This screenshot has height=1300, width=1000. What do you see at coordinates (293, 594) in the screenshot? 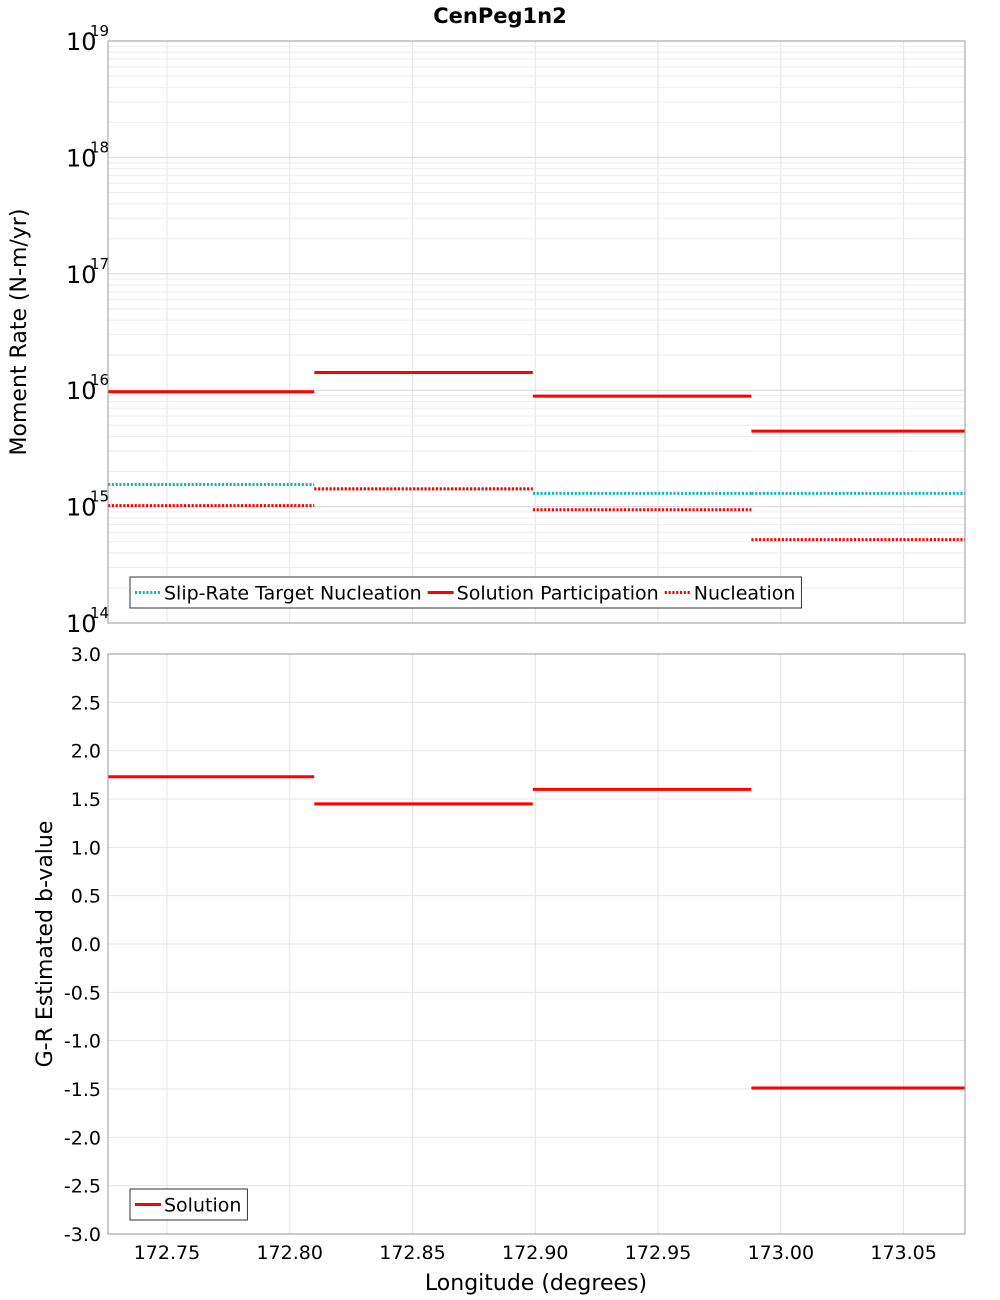
I see `moment-rate-legend-label: Slip-Rate Target Nucleation` at bounding box center [293, 594].